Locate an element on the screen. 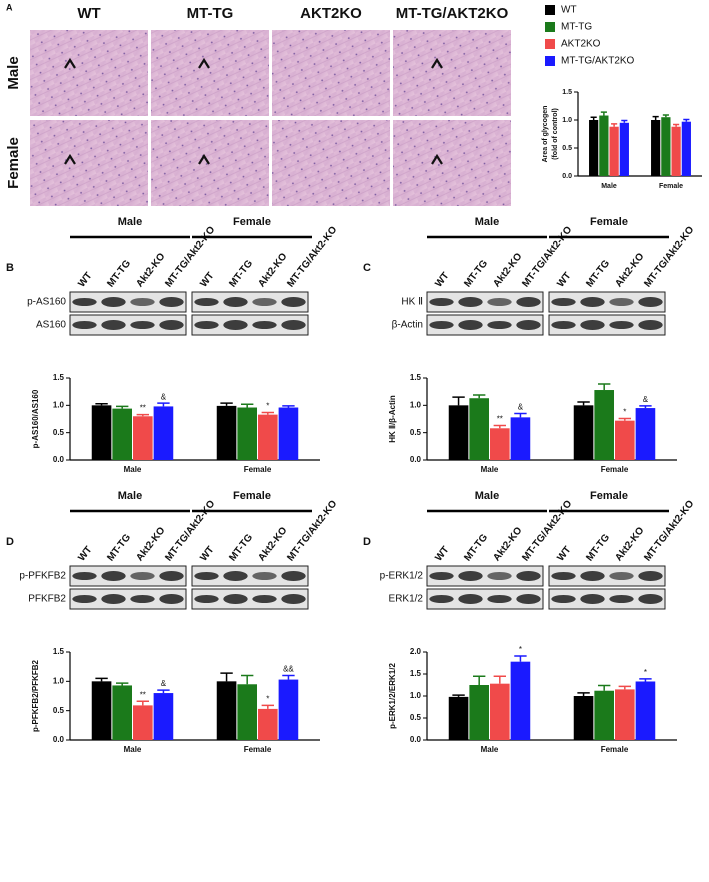 The width and height of the screenshot is (709, 882). column-label: AKT2KO is located at coordinates (331, 13).